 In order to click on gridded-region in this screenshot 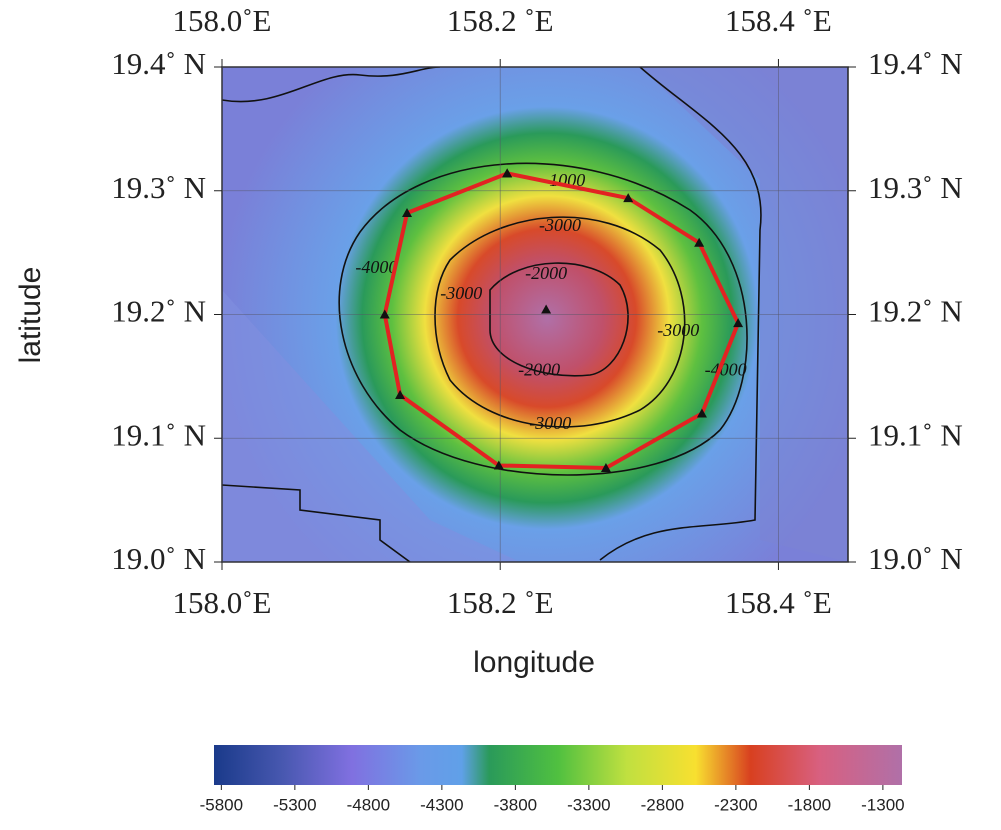, I will do `click(371, 426)`.